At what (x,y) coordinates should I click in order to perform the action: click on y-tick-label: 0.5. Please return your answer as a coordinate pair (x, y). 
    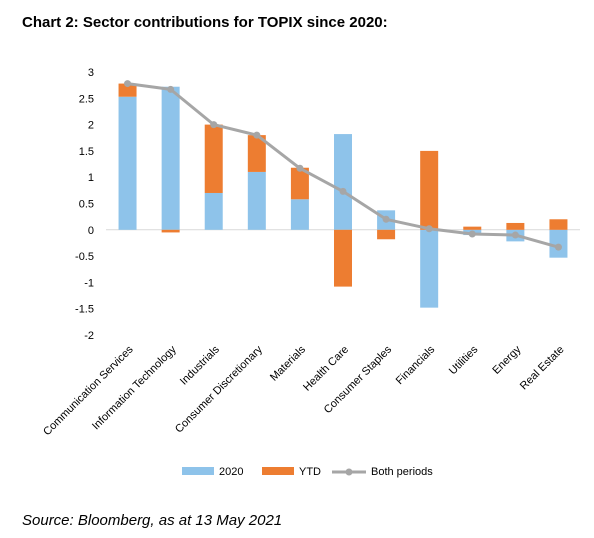
    Looking at the image, I should click on (86, 205).